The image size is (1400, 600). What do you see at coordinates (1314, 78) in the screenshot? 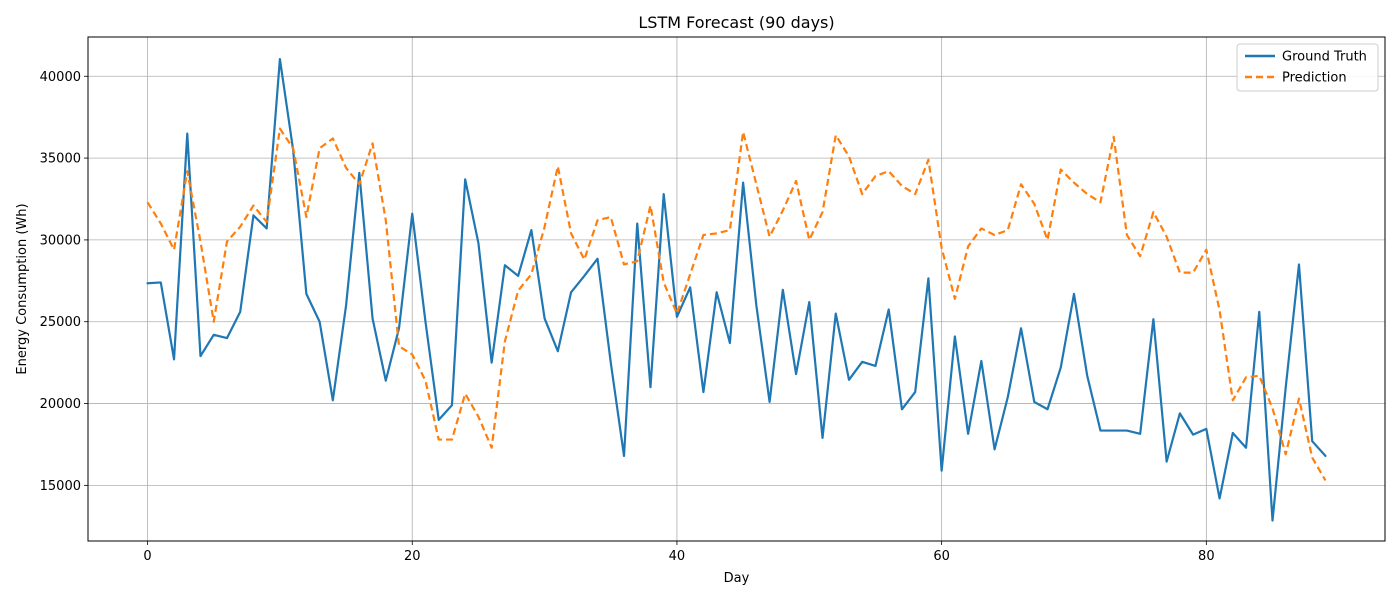
I see `legend-label-prediction: Prediction` at bounding box center [1314, 78].